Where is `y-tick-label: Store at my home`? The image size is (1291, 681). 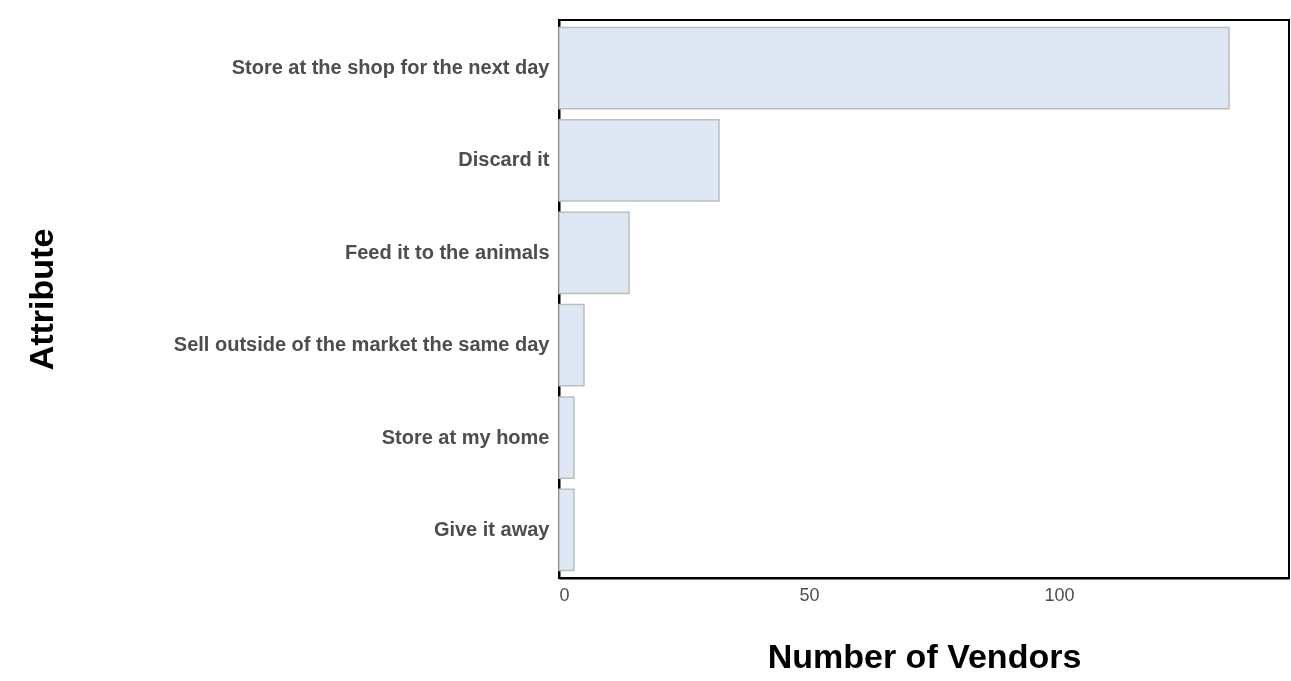
y-tick-label: Store at my home is located at coordinates (465, 436).